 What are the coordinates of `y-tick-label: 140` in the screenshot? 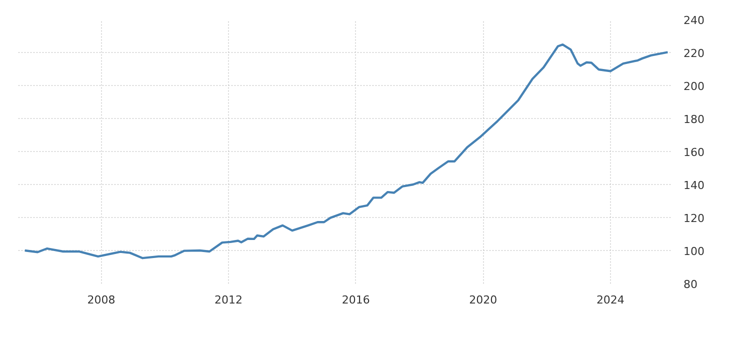 It's located at (694, 185).